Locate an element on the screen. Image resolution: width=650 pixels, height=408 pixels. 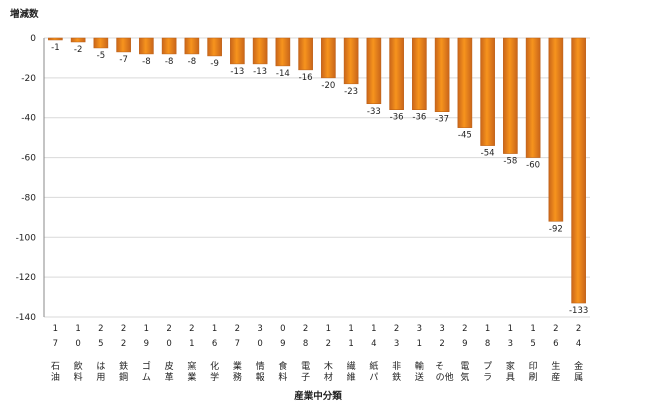
data-label: -133 is located at coordinates (578, 311).